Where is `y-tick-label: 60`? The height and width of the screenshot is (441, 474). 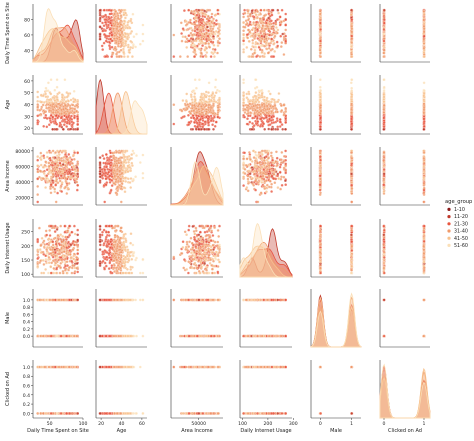 y-tick-label: 60 is located at coordinates (27, 82).